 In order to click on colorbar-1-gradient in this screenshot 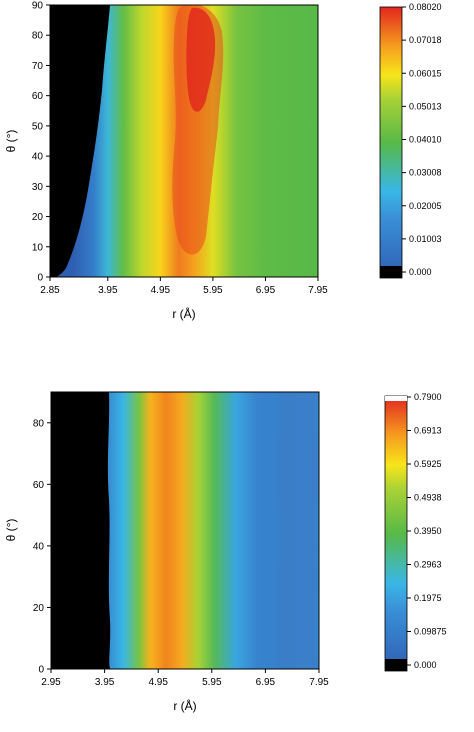, I will do `click(391, 142)`.